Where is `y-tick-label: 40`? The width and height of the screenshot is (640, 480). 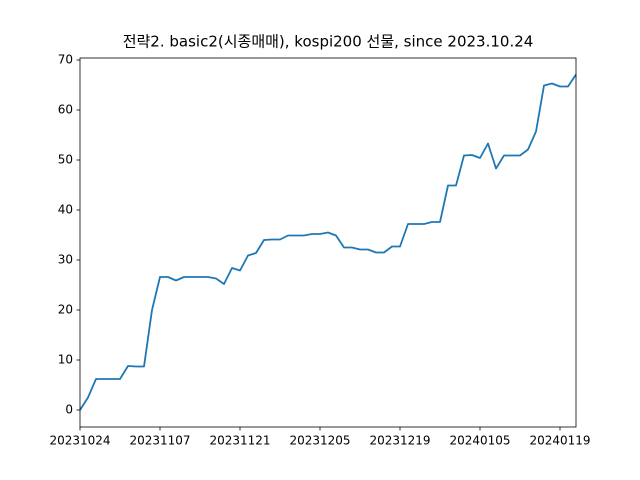
y-tick-label: 40 is located at coordinates (65, 210).